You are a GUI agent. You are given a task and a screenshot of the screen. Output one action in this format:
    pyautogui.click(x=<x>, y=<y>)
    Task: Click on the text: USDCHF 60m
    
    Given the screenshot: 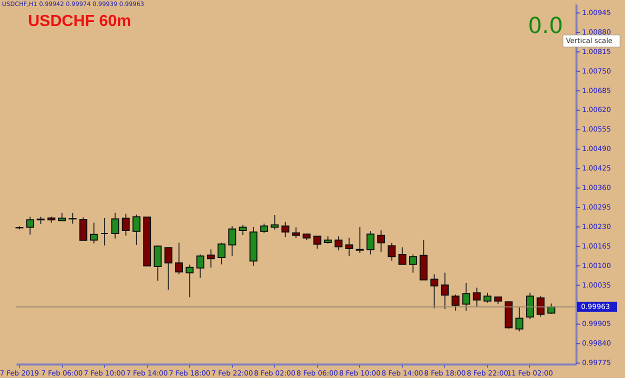 What is the action you would take?
    pyautogui.click(x=80, y=21)
    